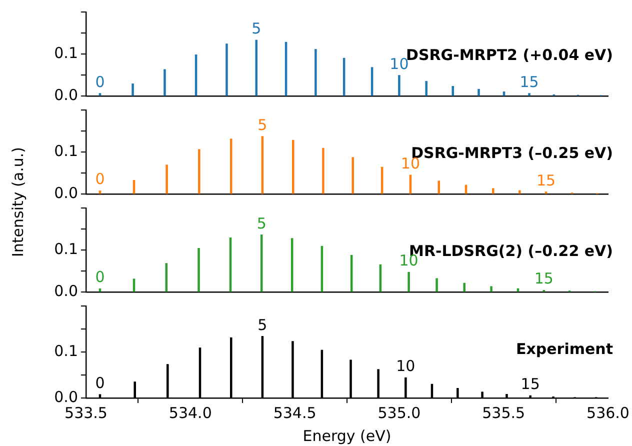 The image size is (632, 446). Describe the element at coordinates (399, 413) in the screenshot. I see `x-tick-label: 535.0` at that location.